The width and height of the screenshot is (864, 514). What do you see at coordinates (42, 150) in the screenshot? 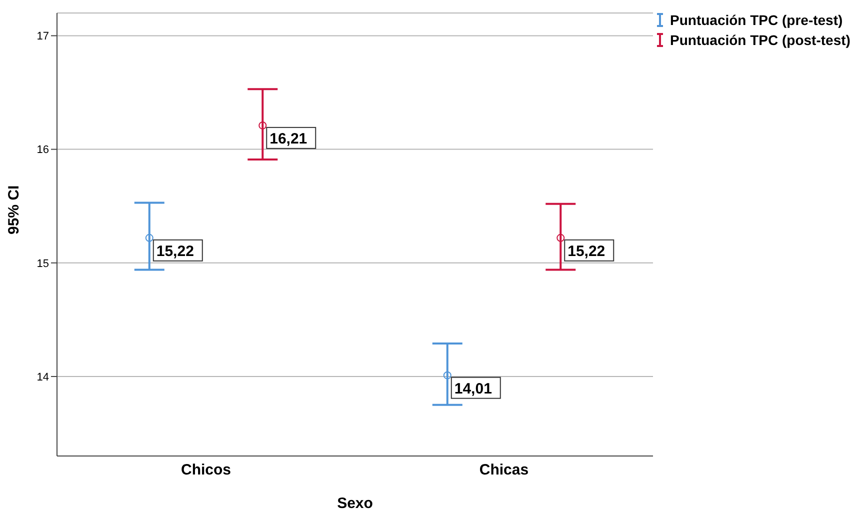
I see `y-tick-label: 16` at bounding box center [42, 150].